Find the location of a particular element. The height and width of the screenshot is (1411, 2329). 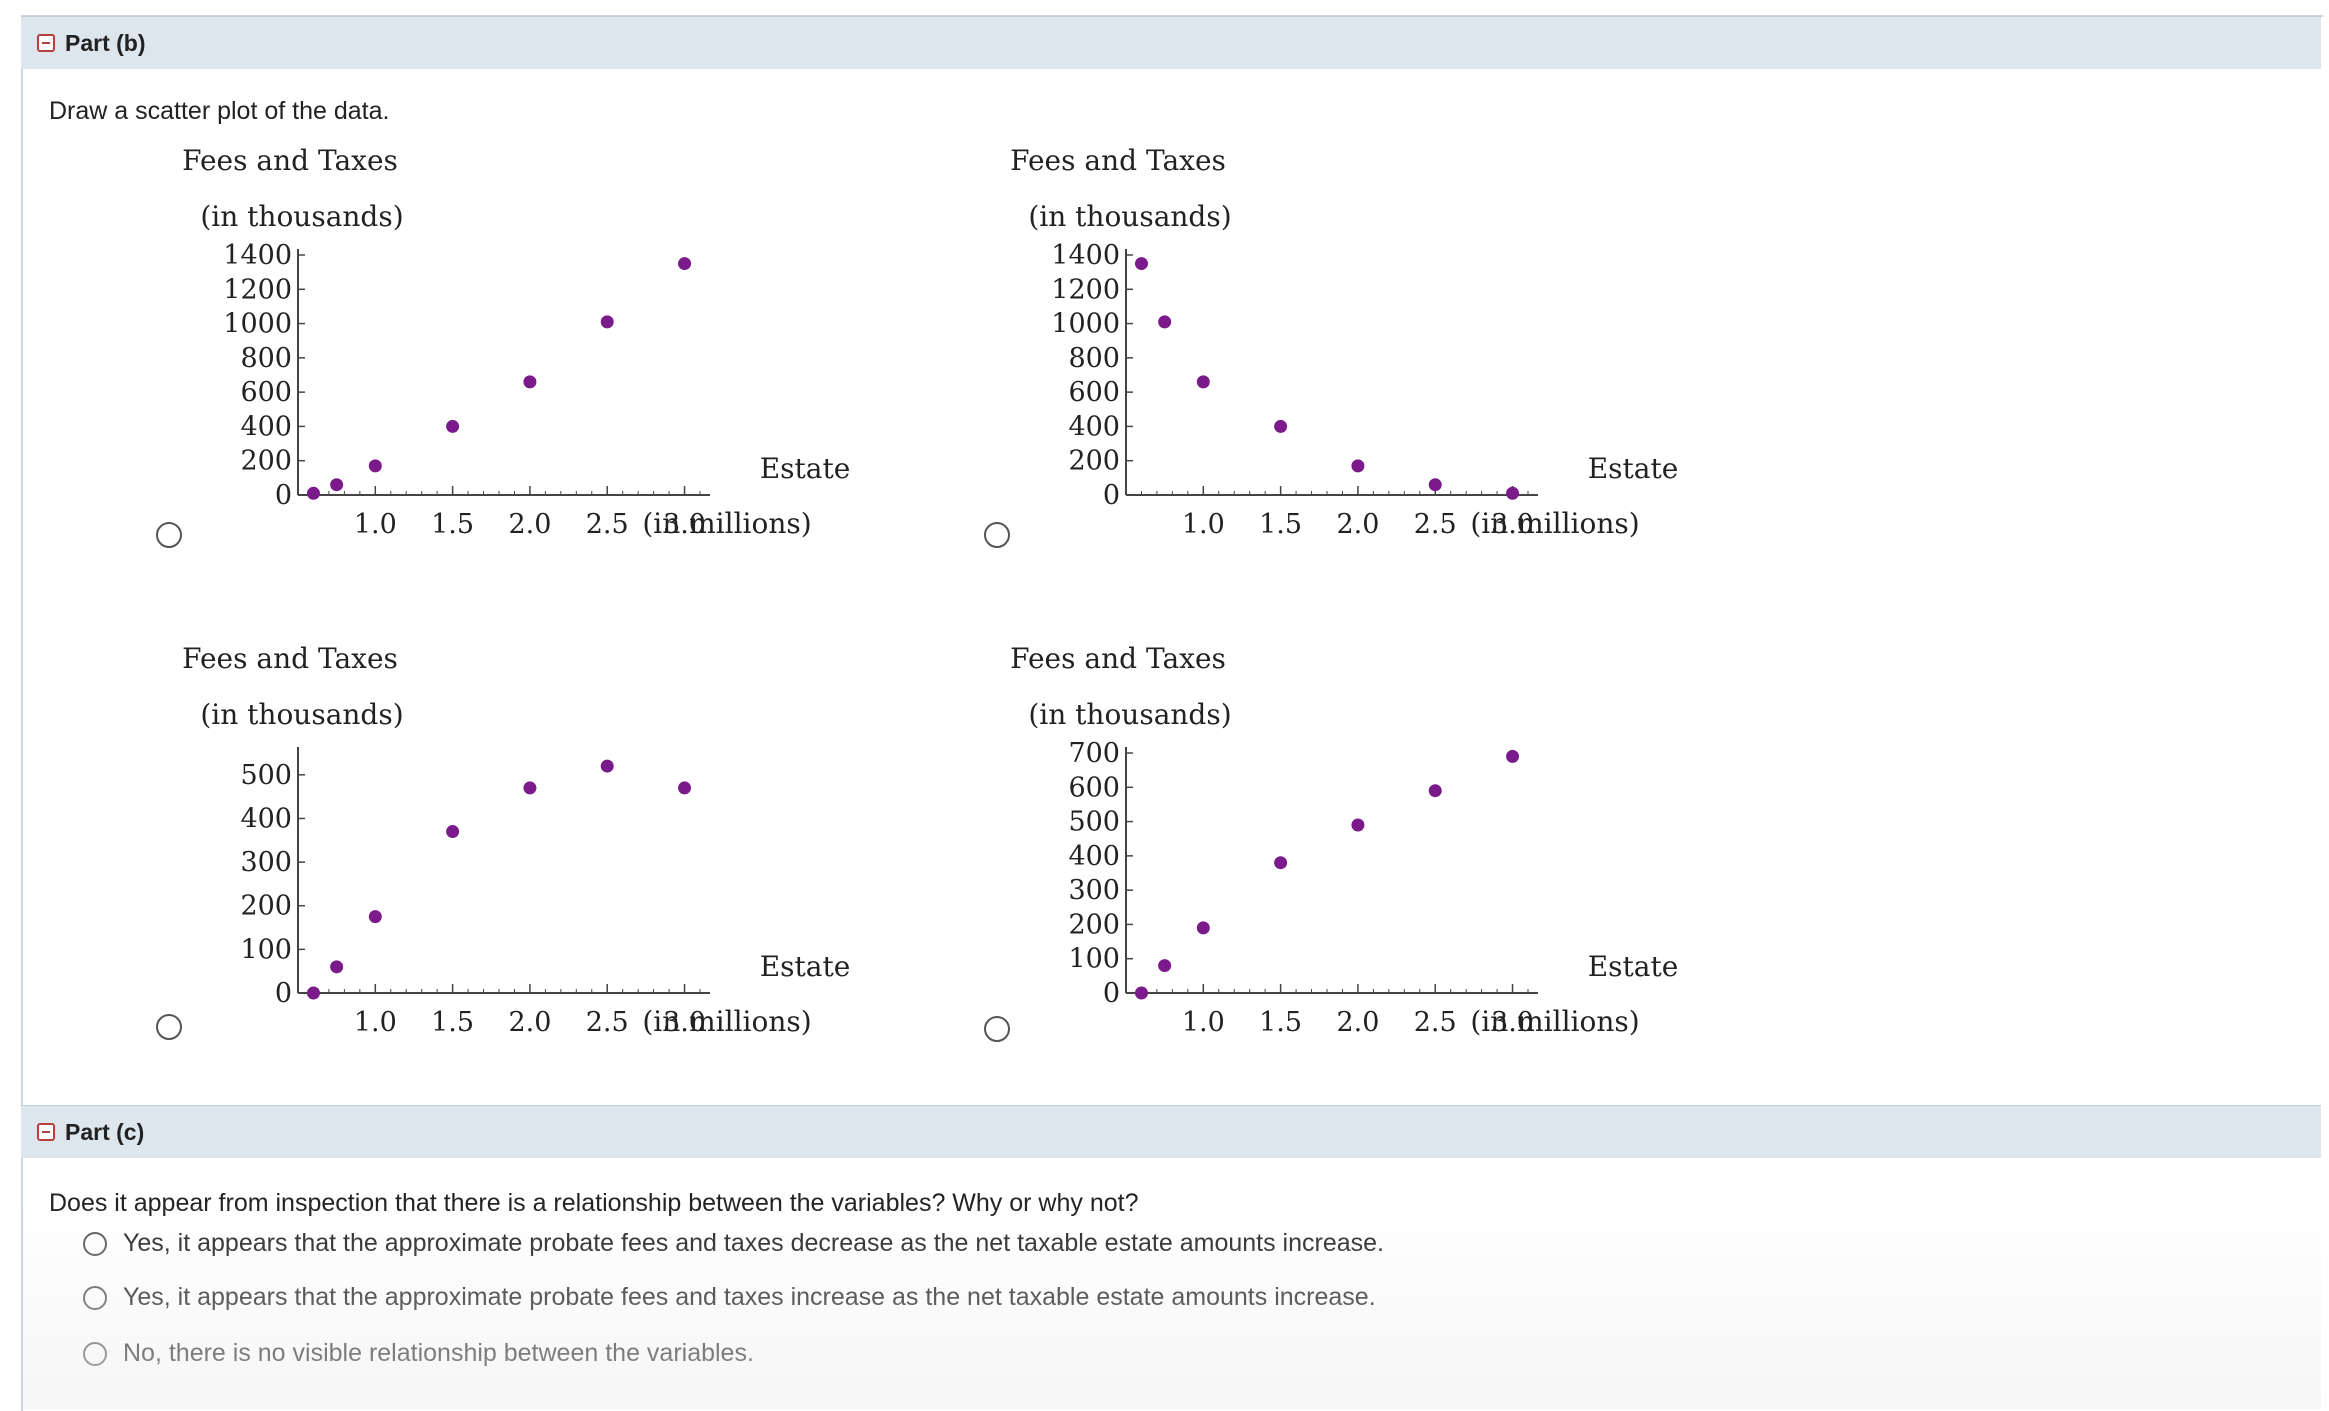

y-tick-label: 300 is located at coordinates (266, 862).